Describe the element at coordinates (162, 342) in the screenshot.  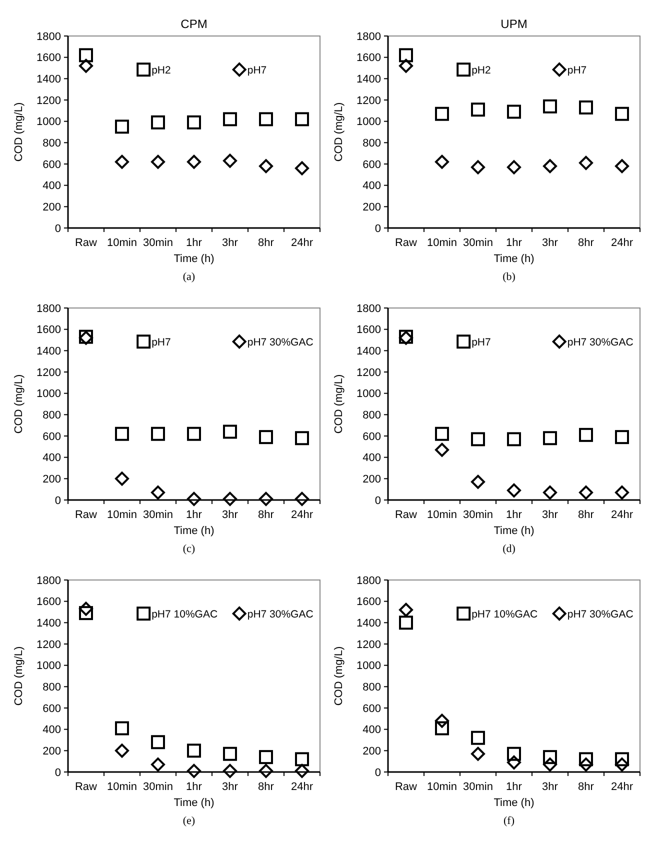
I see `legend-label: pH7` at that location.